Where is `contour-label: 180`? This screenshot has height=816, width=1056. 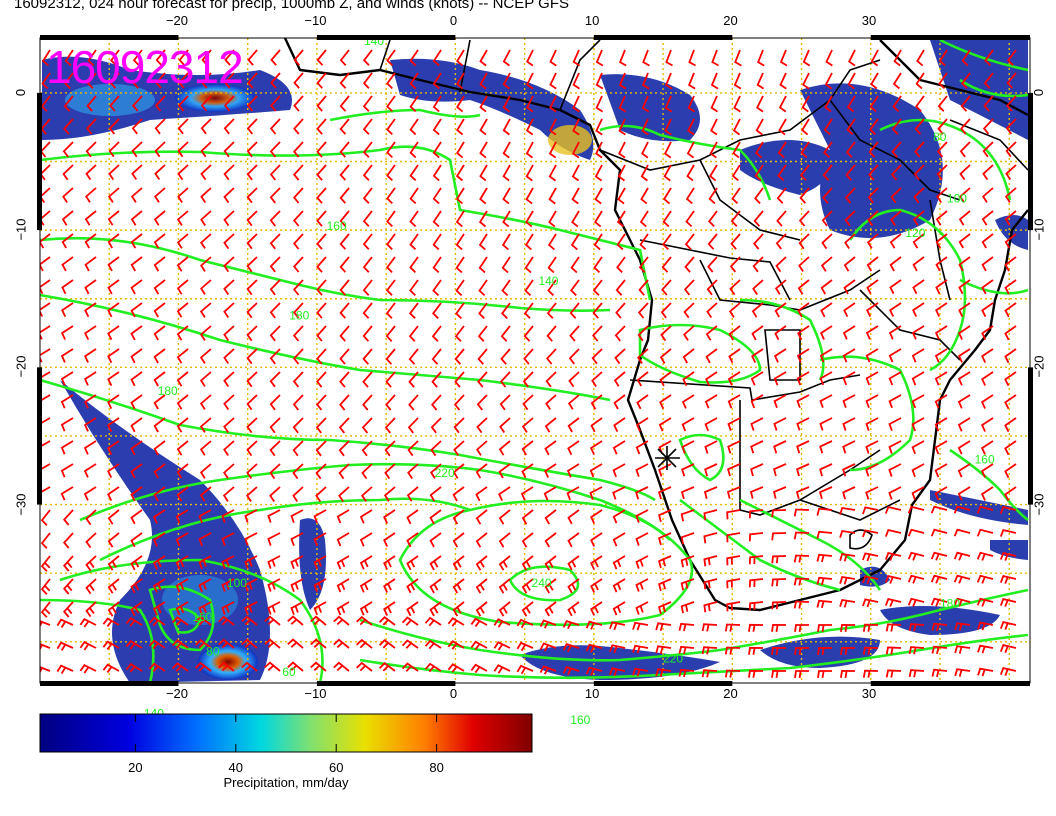
contour-label: 180 is located at coordinates (168, 391).